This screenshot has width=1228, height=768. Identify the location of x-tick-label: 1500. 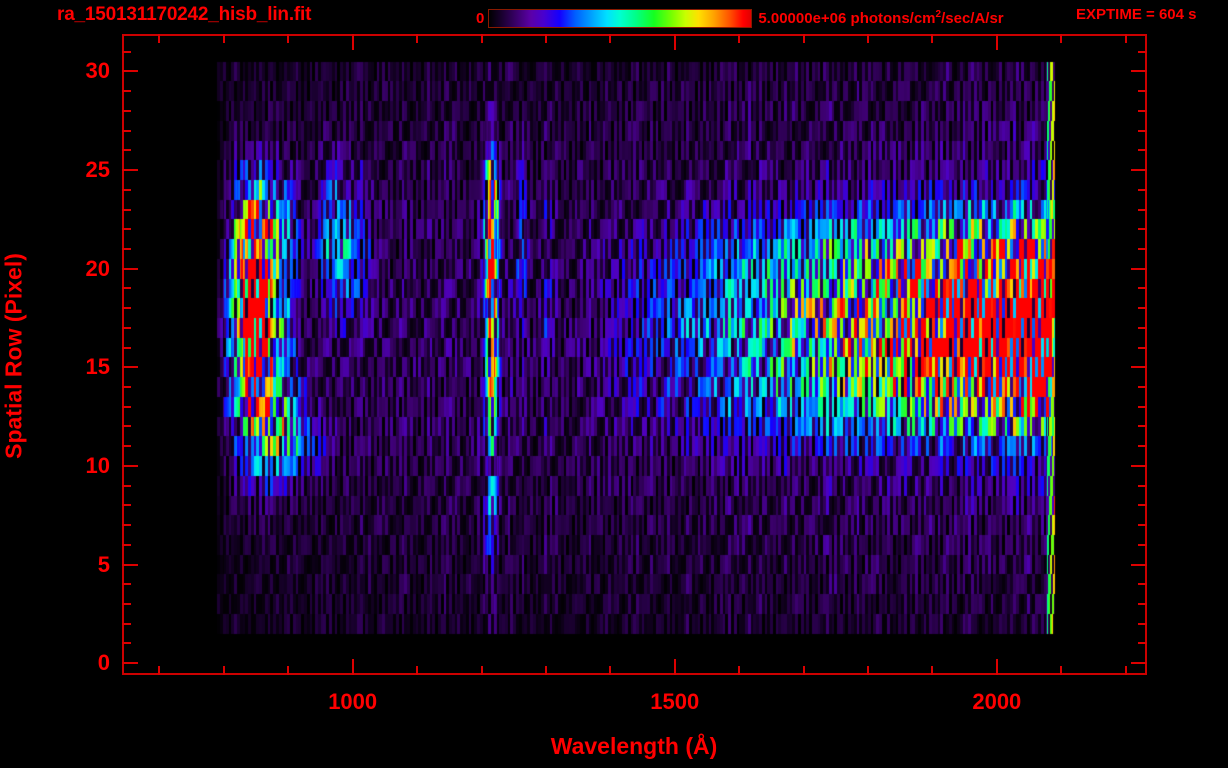
(675, 701).